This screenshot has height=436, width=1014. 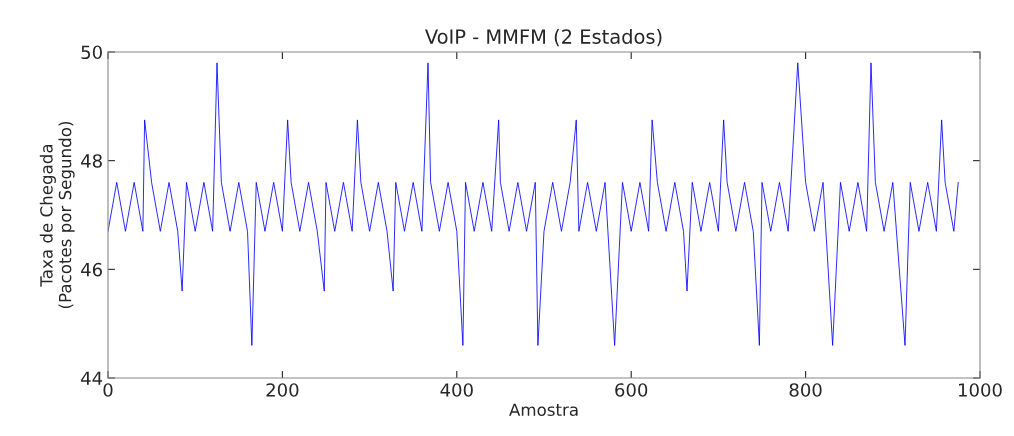 I want to click on y-tick-label: 50, so click(x=91, y=52).